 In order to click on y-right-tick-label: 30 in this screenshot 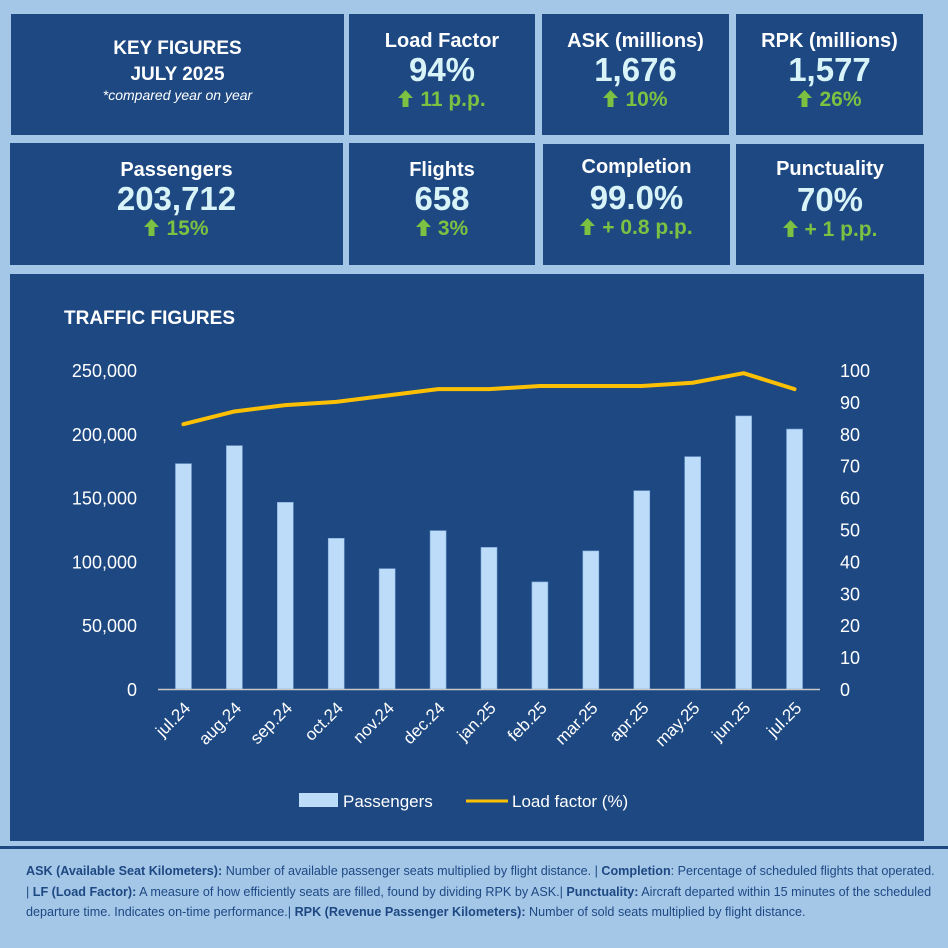, I will do `click(850, 594)`.